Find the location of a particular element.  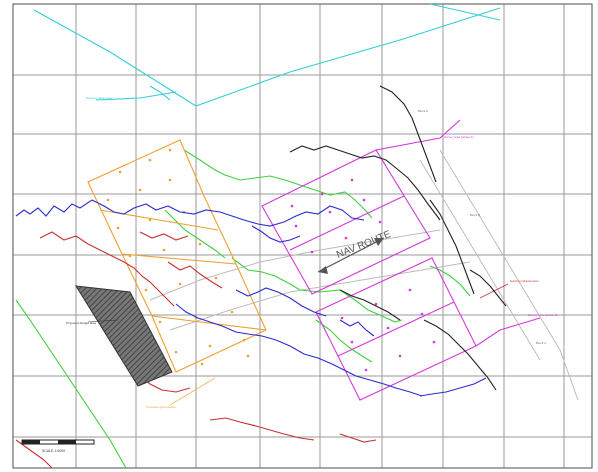

scale-bar is located at coordinates (58, 442).